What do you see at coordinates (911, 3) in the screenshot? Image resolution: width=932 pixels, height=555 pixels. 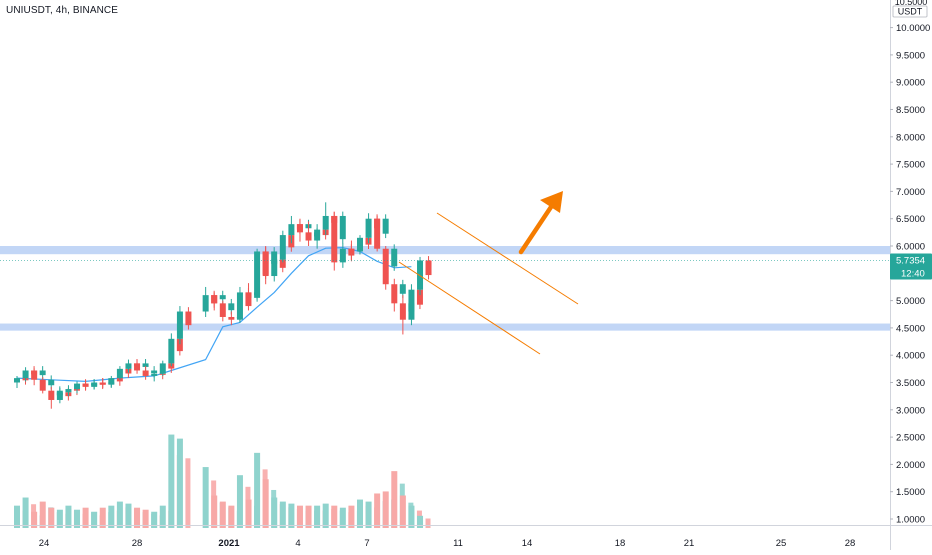 I see `price-tick-label-top: 10.5000` at bounding box center [911, 3].